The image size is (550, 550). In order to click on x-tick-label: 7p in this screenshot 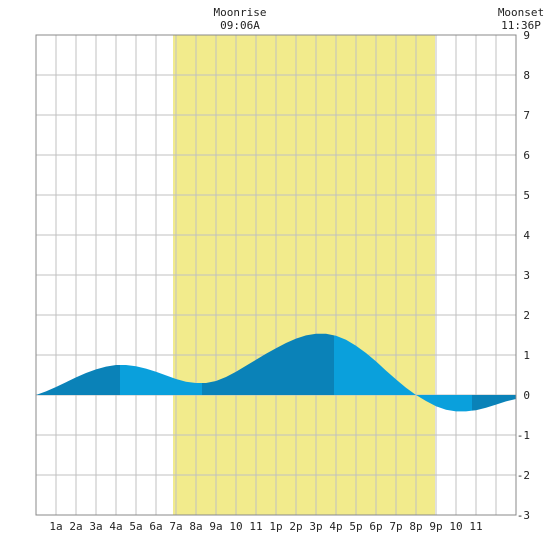, I will do `click(395, 526)`.